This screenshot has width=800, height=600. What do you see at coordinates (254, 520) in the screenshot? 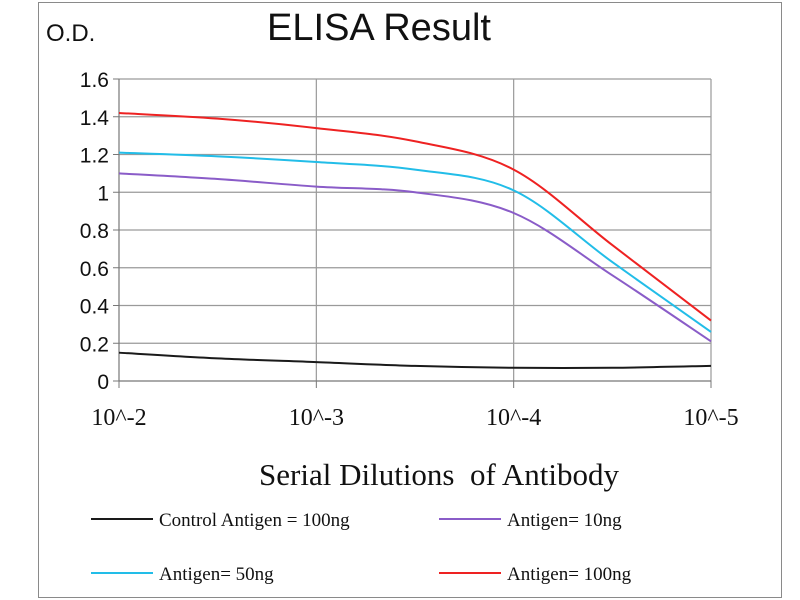
I see `legend-label: Control Antigen = 100ng` at bounding box center [254, 520].